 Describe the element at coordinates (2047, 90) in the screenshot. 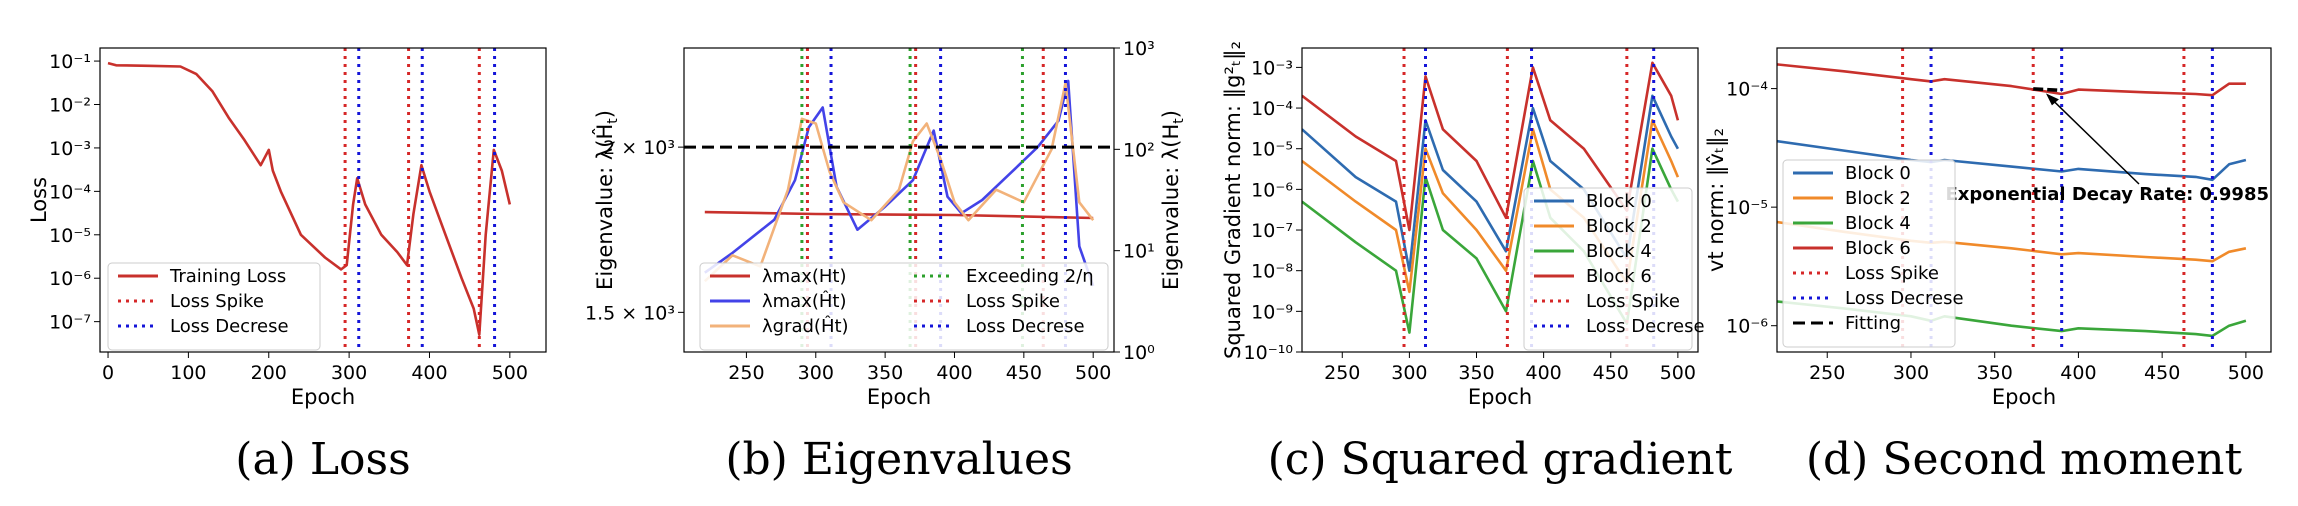

I see `fit-line` at that location.